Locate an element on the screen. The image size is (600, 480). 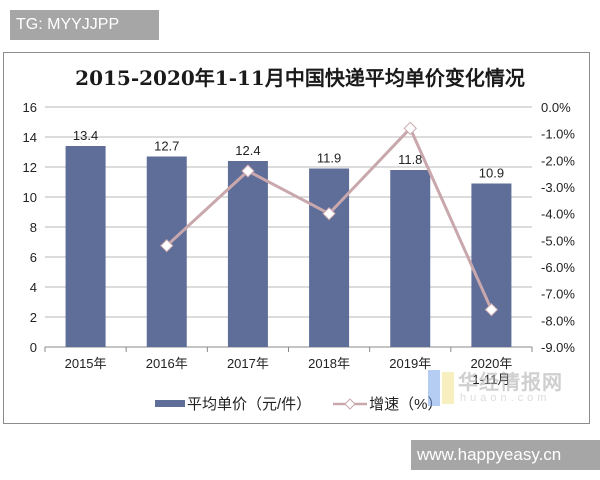
svg-text: 12.7 is located at coordinates (166, 146).